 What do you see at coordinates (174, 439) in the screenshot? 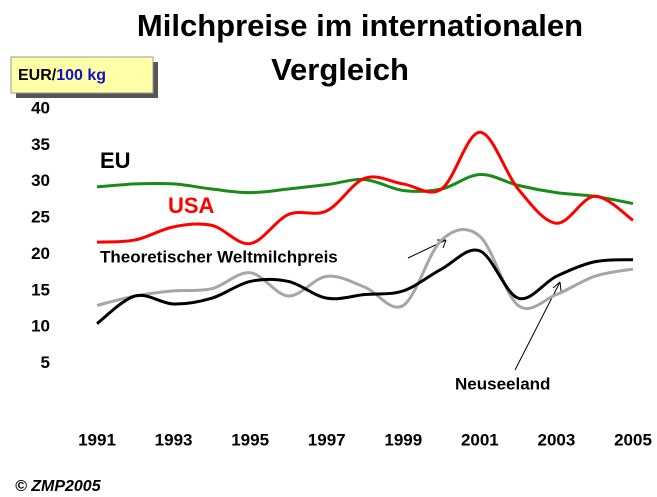
I see `x-tick-label: 1993` at bounding box center [174, 439].